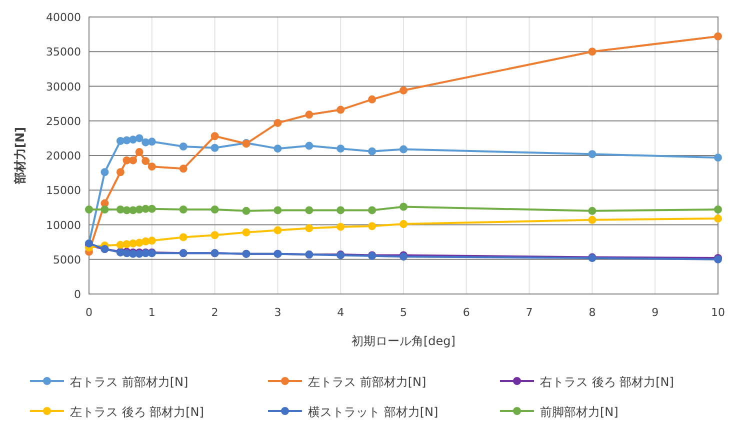 The height and width of the screenshot is (425, 730). What do you see at coordinates (529, 312) in the screenshot?
I see `x-tick-label: 7` at bounding box center [529, 312].